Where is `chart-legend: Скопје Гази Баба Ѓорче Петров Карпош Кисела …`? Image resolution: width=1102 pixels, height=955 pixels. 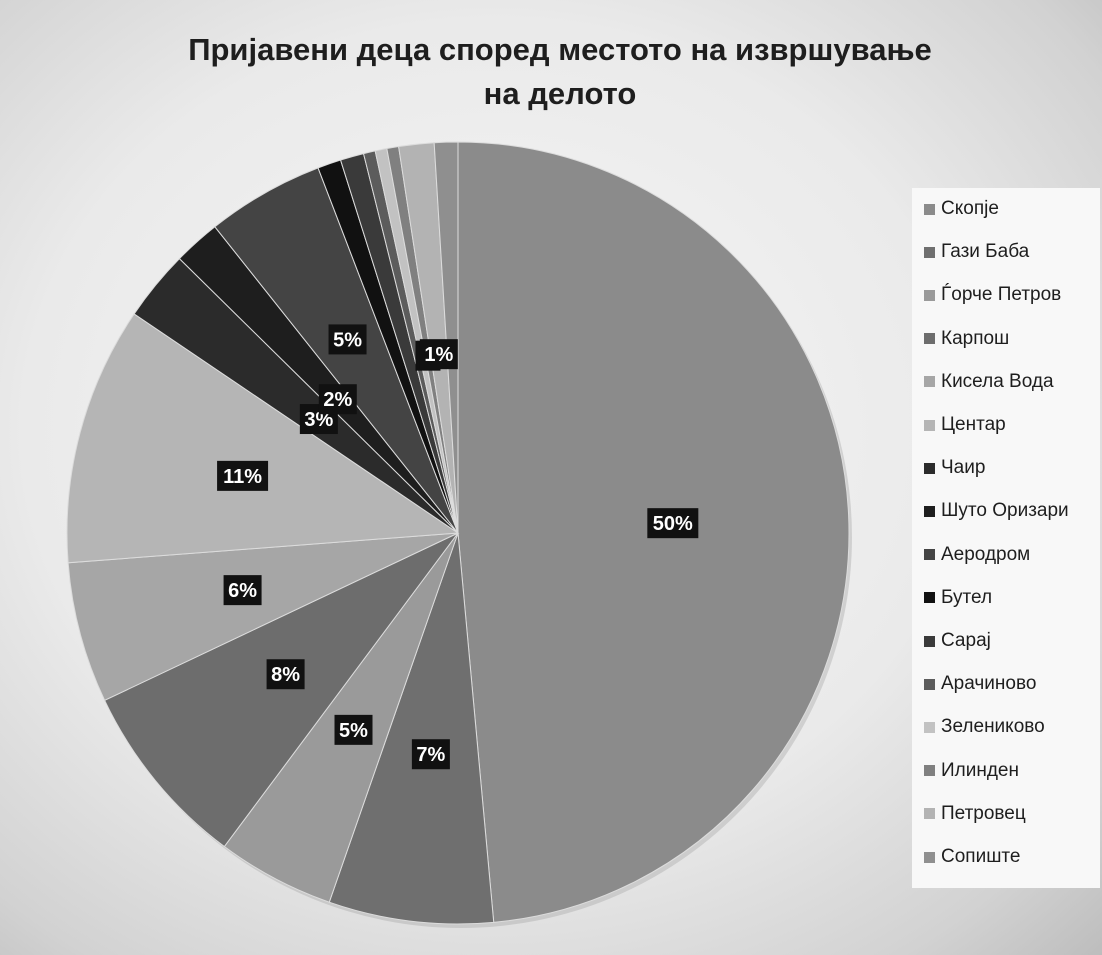 chart-legend: Скопје Гази Баба Ѓорче Петров Карпош Кисела … is located at coordinates (1006, 538).